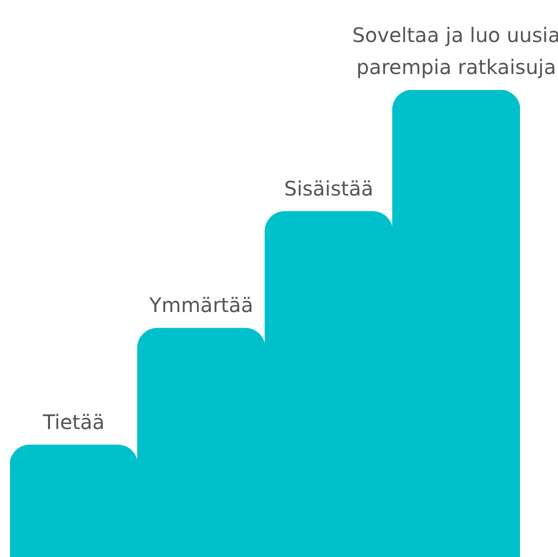 This screenshot has width=558, height=557. Describe the element at coordinates (455, 51) in the screenshot. I see `x-tick-label: Soveltaa ja luo uusia parempia ratkaisuja` at that location.